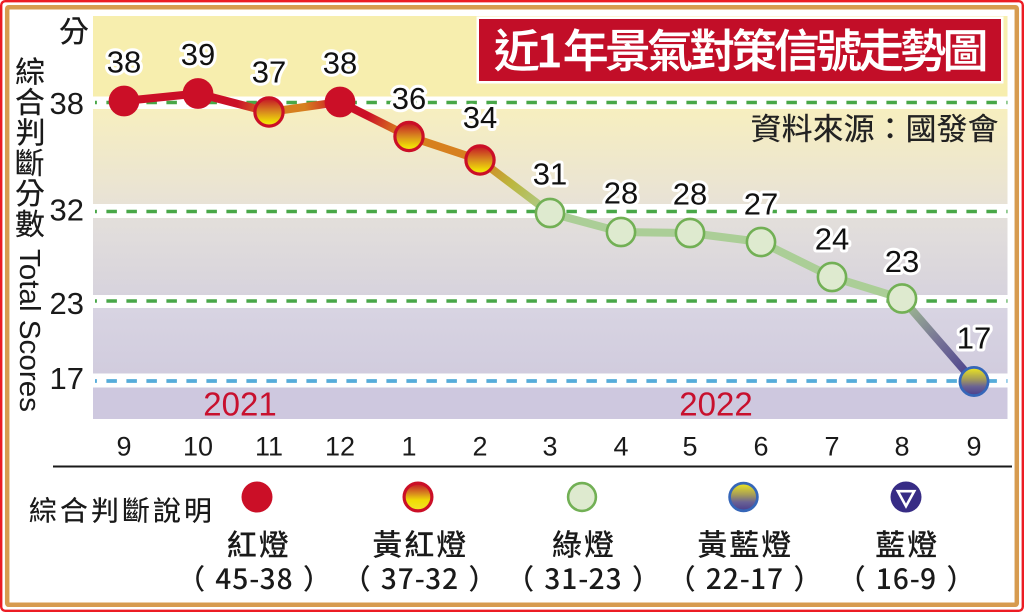  I want to click on svg-text: 12, so click(340, 447).